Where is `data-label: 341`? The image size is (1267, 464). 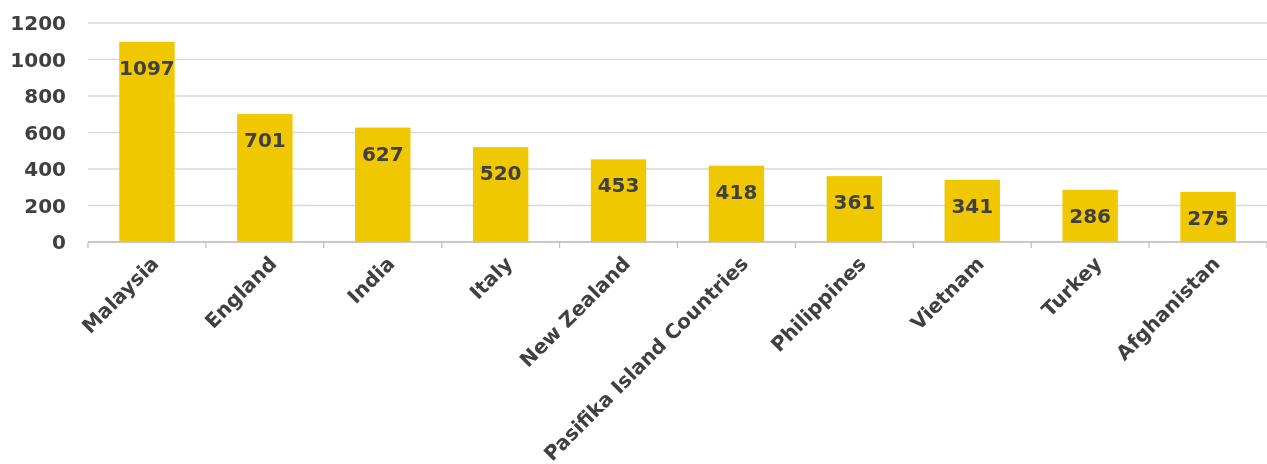
data-label: 341 is located at coordinates (972, 205).